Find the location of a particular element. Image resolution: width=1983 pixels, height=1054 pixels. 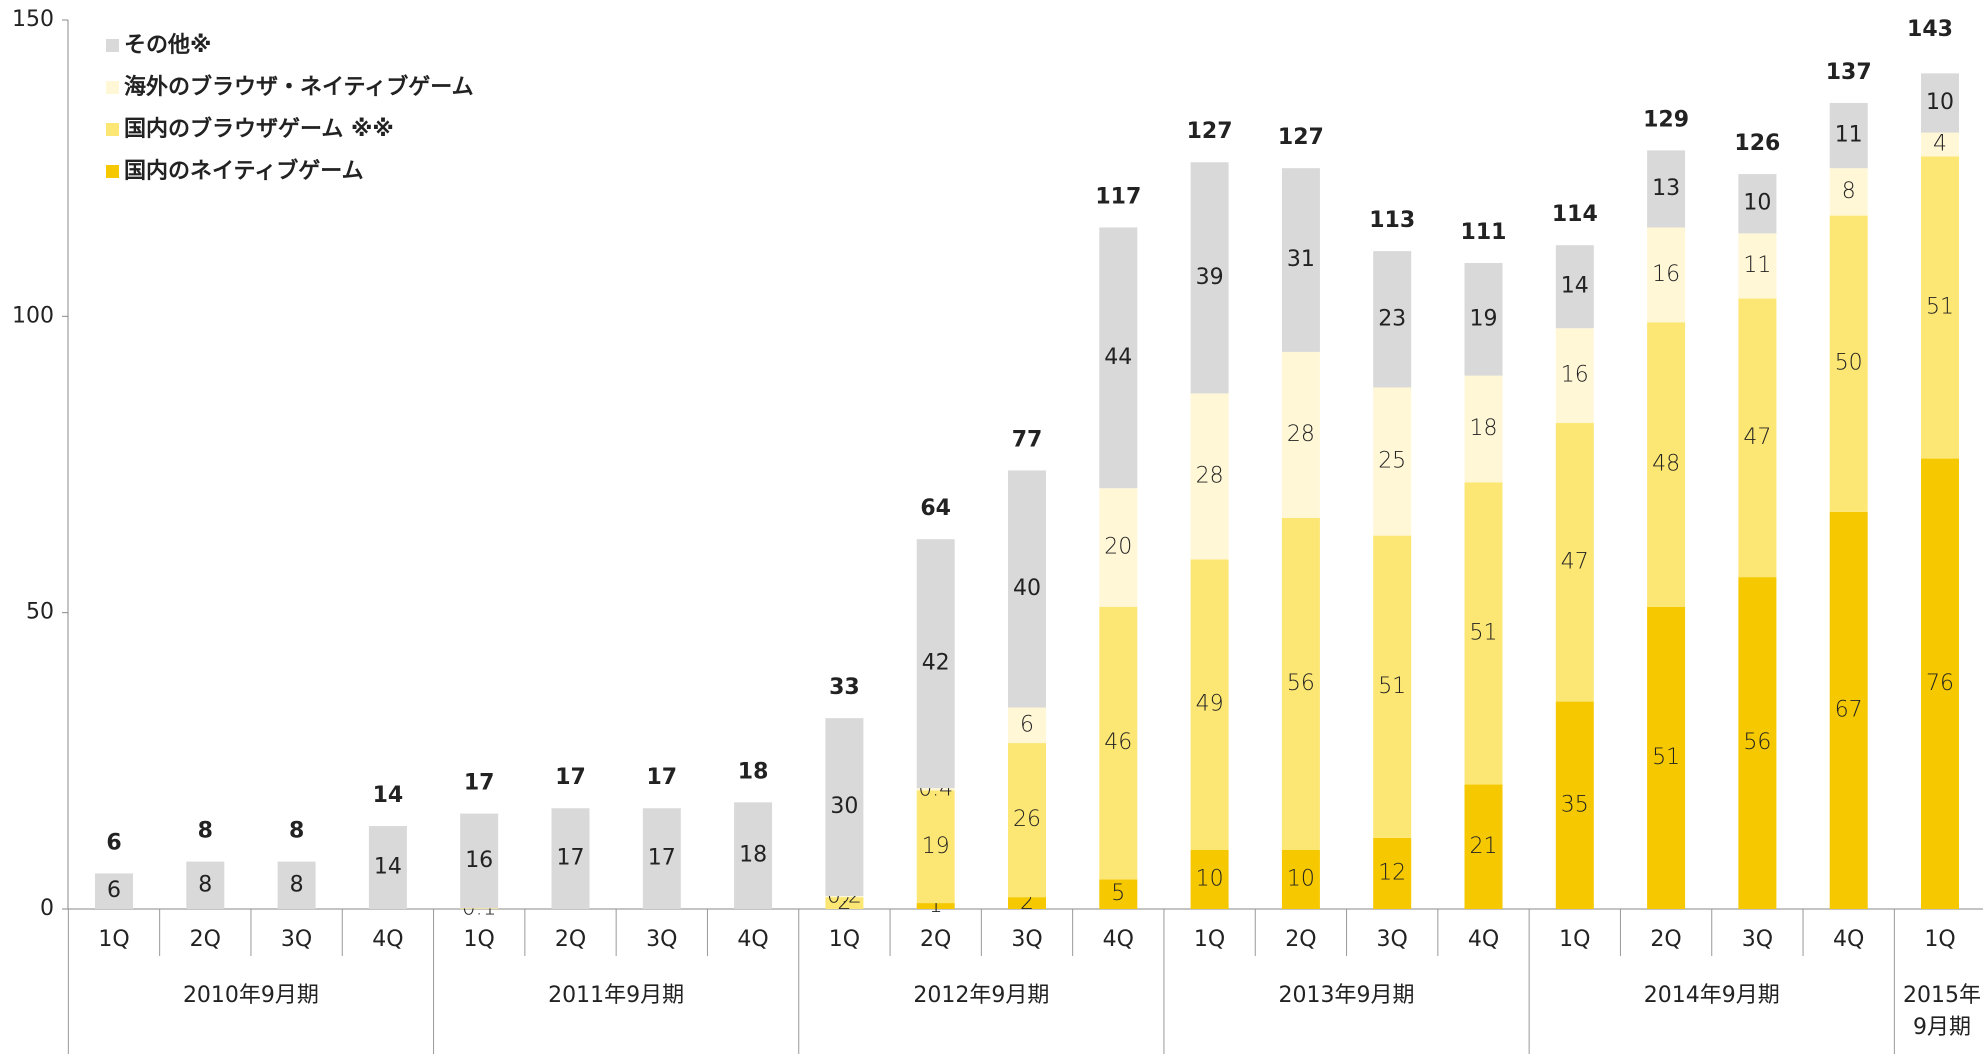

value-label: 51 is located at coordinates (1392, 686).